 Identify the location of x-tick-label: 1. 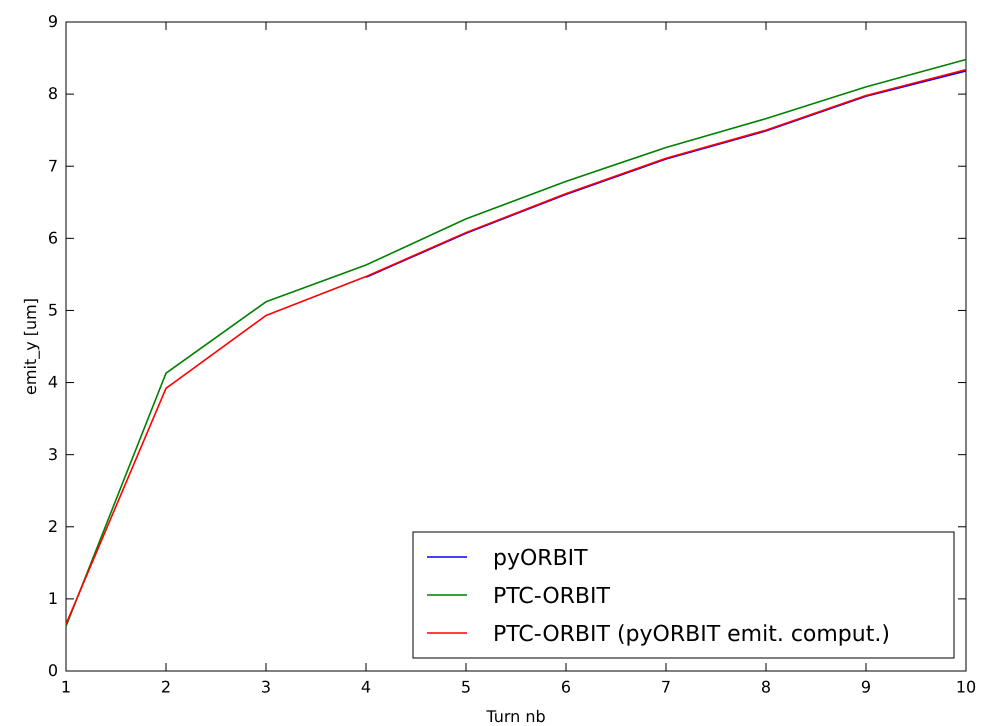
(66, 686).